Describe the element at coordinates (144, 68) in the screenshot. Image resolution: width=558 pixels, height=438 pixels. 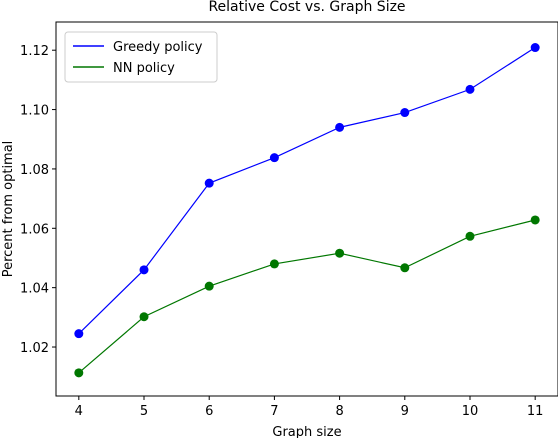
I see `legend-label-nn: NN policy` at that location.